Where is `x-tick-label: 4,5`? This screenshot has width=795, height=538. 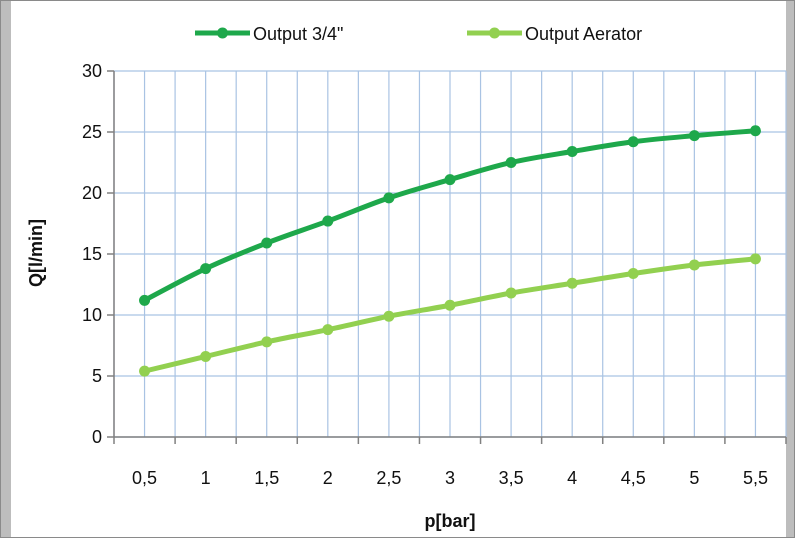
x-tick-label: 4,5 is located at coordinates (633, 478).